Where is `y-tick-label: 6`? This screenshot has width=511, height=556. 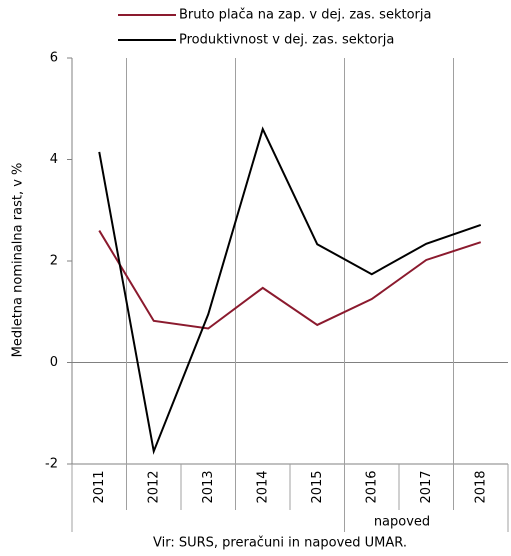 y-tick-label: 6 is located at coordinates (54, 58).